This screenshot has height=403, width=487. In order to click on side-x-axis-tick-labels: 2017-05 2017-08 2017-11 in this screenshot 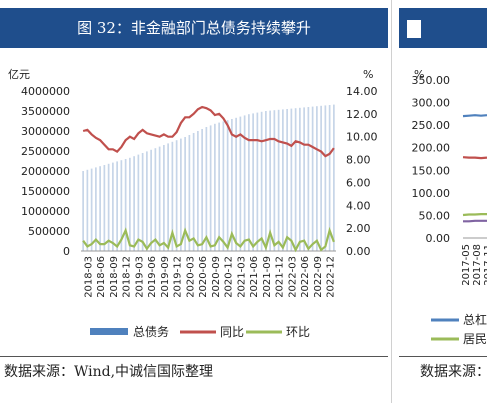, I will do `click(474, 265)`.